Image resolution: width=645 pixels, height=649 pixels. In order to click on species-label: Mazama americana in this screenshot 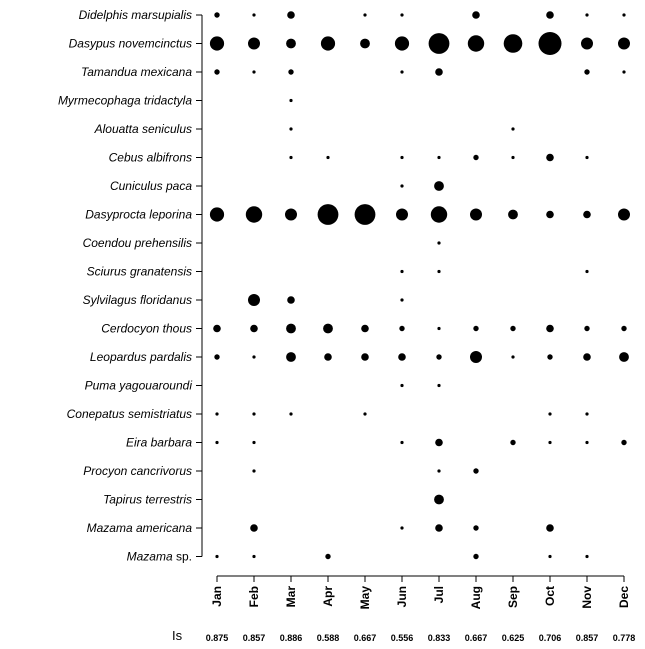, I will do `click(140, 528)`.